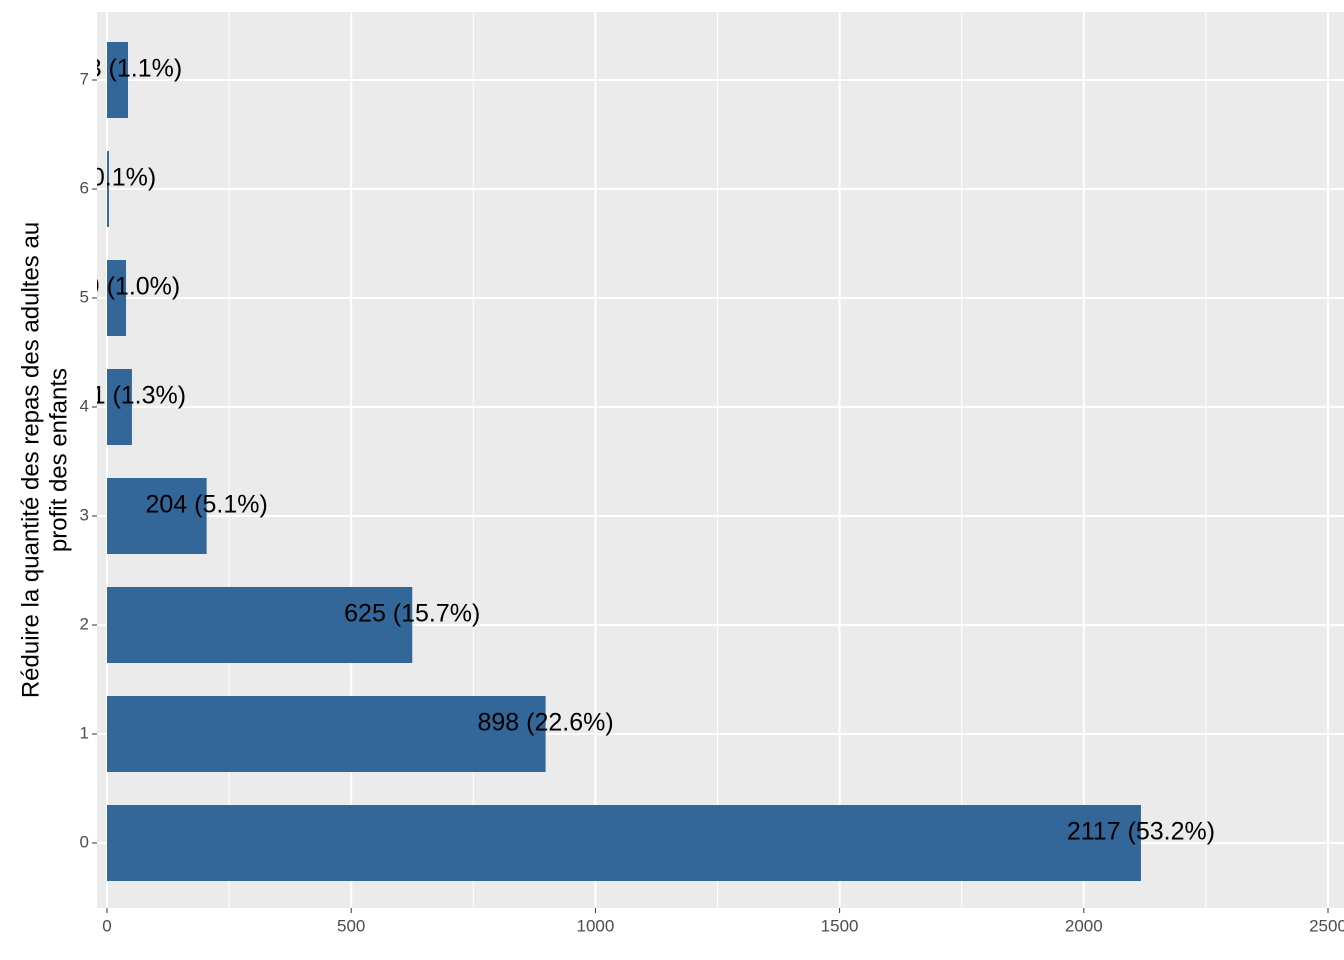  What do you see at coordinates (1326, 925) in the screenshot?
I see `x-tick-label: 2500` at bounding box center [1326, 925].